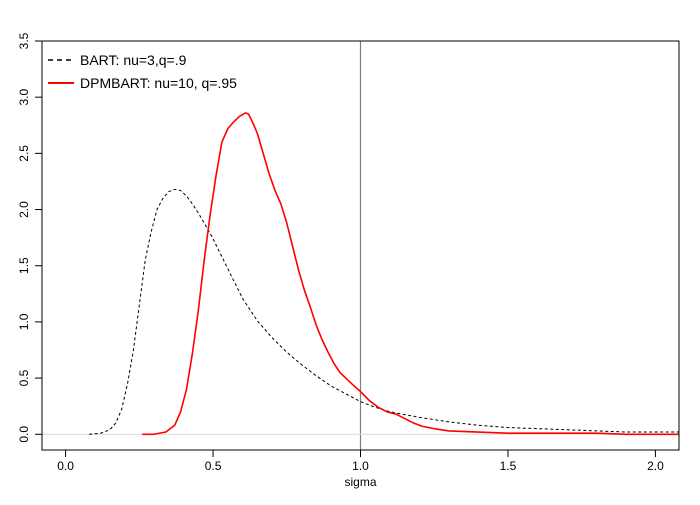  Describe the element at coordinates (508, 466) in the screenshot. I see `x-tick-label: 1.5` at that location.